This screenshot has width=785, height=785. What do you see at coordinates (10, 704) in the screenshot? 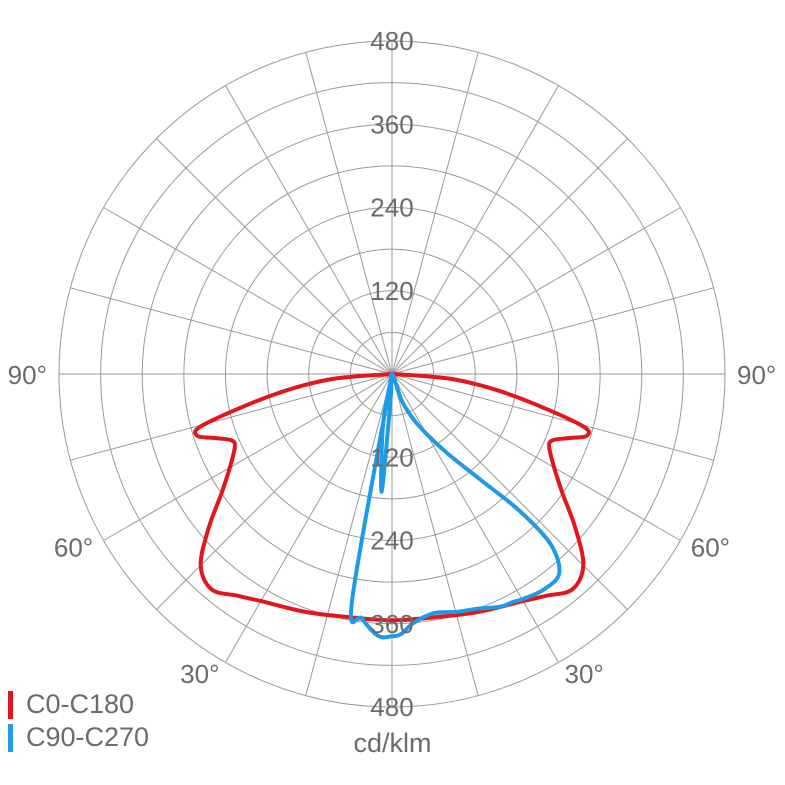
I see `legend-swatch-c0-c180` at bounding box center [10, 704].